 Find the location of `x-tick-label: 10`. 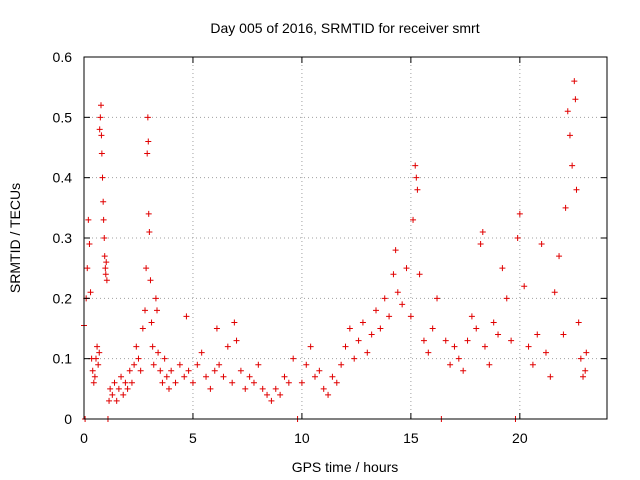

x-tick-label: 10 is located at coordinates (302, 438).